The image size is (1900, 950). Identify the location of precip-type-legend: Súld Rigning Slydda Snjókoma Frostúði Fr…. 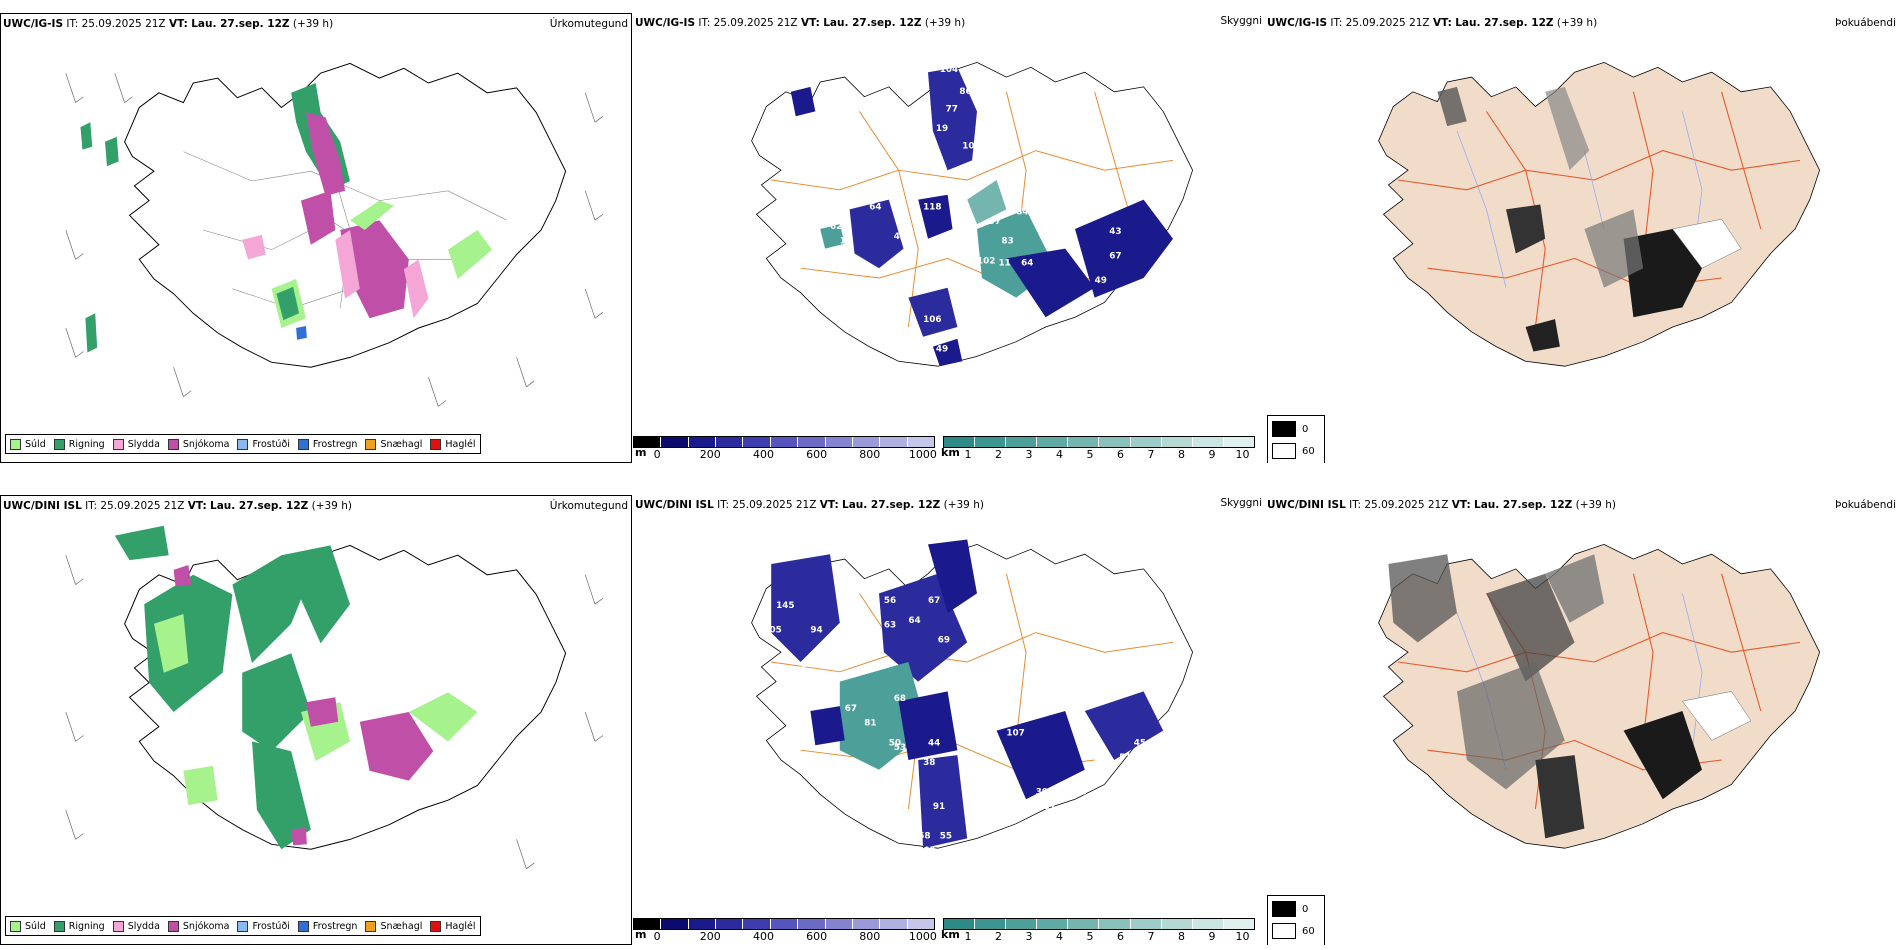
(243, 444).